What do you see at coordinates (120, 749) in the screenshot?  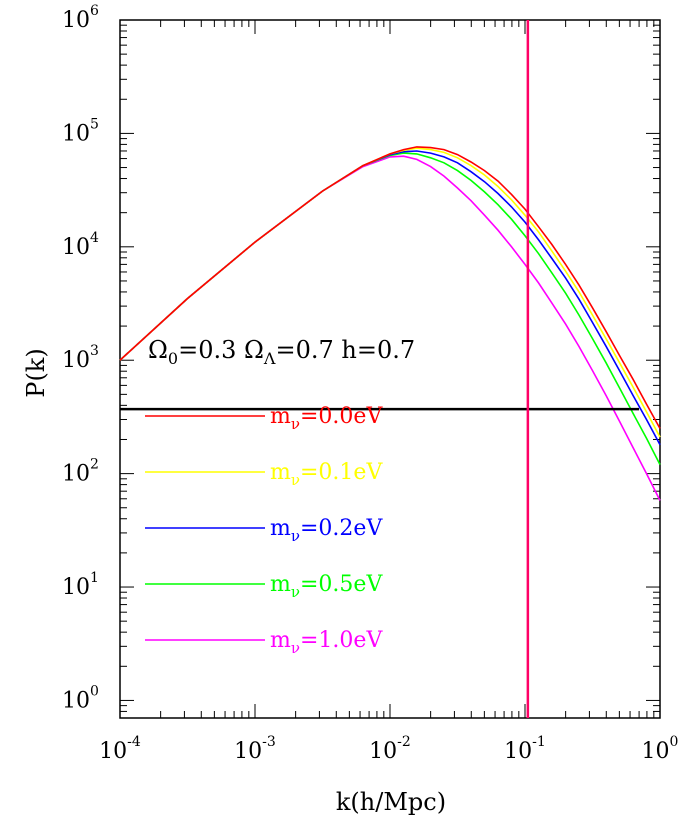 I see `x-tick-label: 10⁻⁴` at bounding box center [120, 749].